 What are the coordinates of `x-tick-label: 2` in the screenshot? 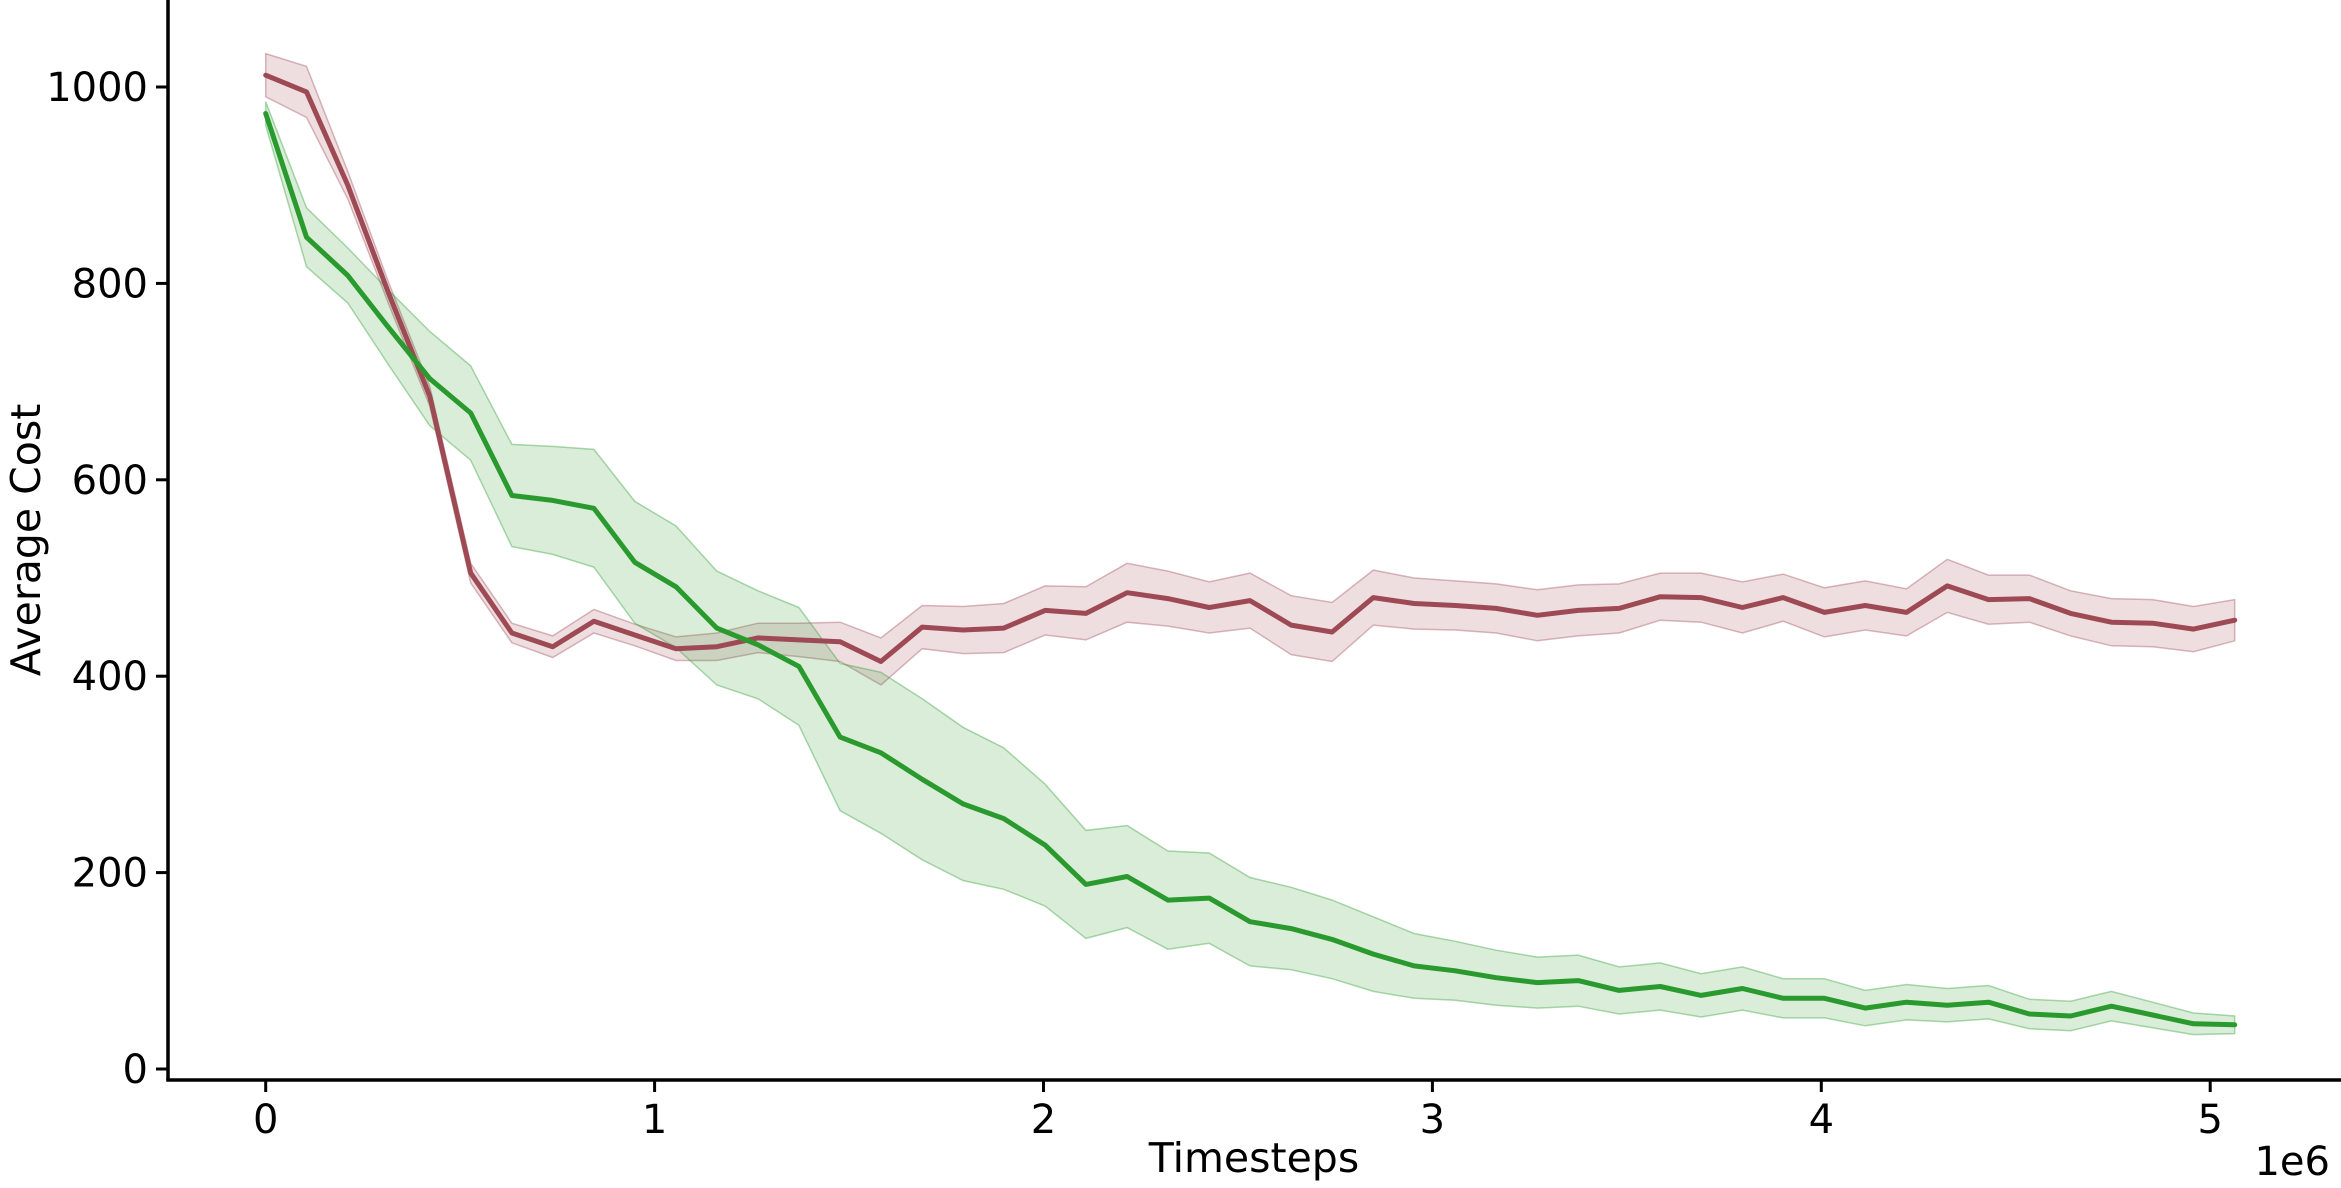 It's located at (1043, 1120).